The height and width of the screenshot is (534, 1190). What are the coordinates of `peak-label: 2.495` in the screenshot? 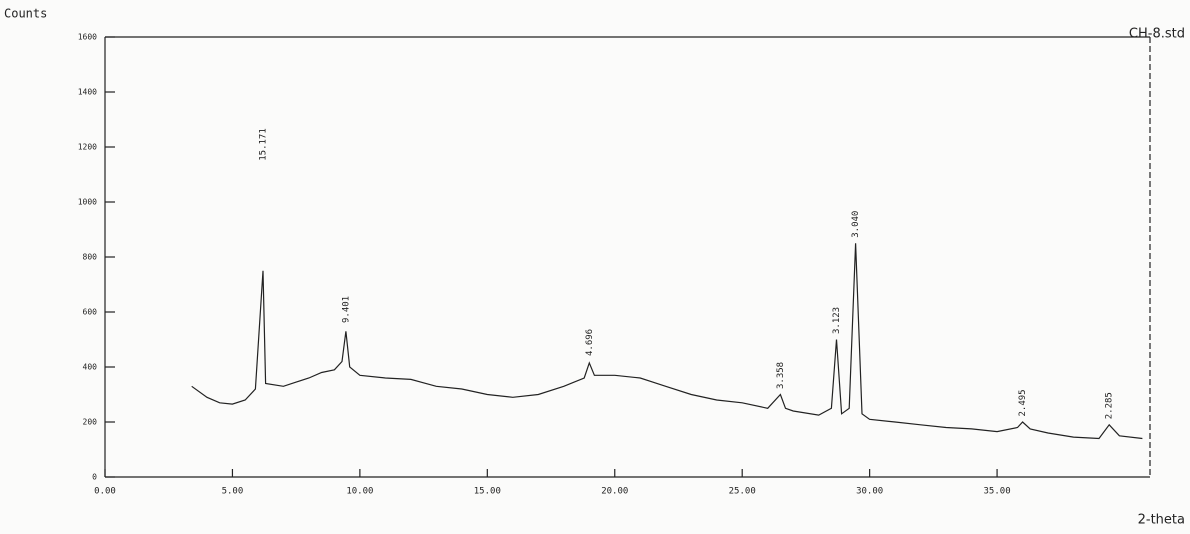 It's located at (1023, 402).